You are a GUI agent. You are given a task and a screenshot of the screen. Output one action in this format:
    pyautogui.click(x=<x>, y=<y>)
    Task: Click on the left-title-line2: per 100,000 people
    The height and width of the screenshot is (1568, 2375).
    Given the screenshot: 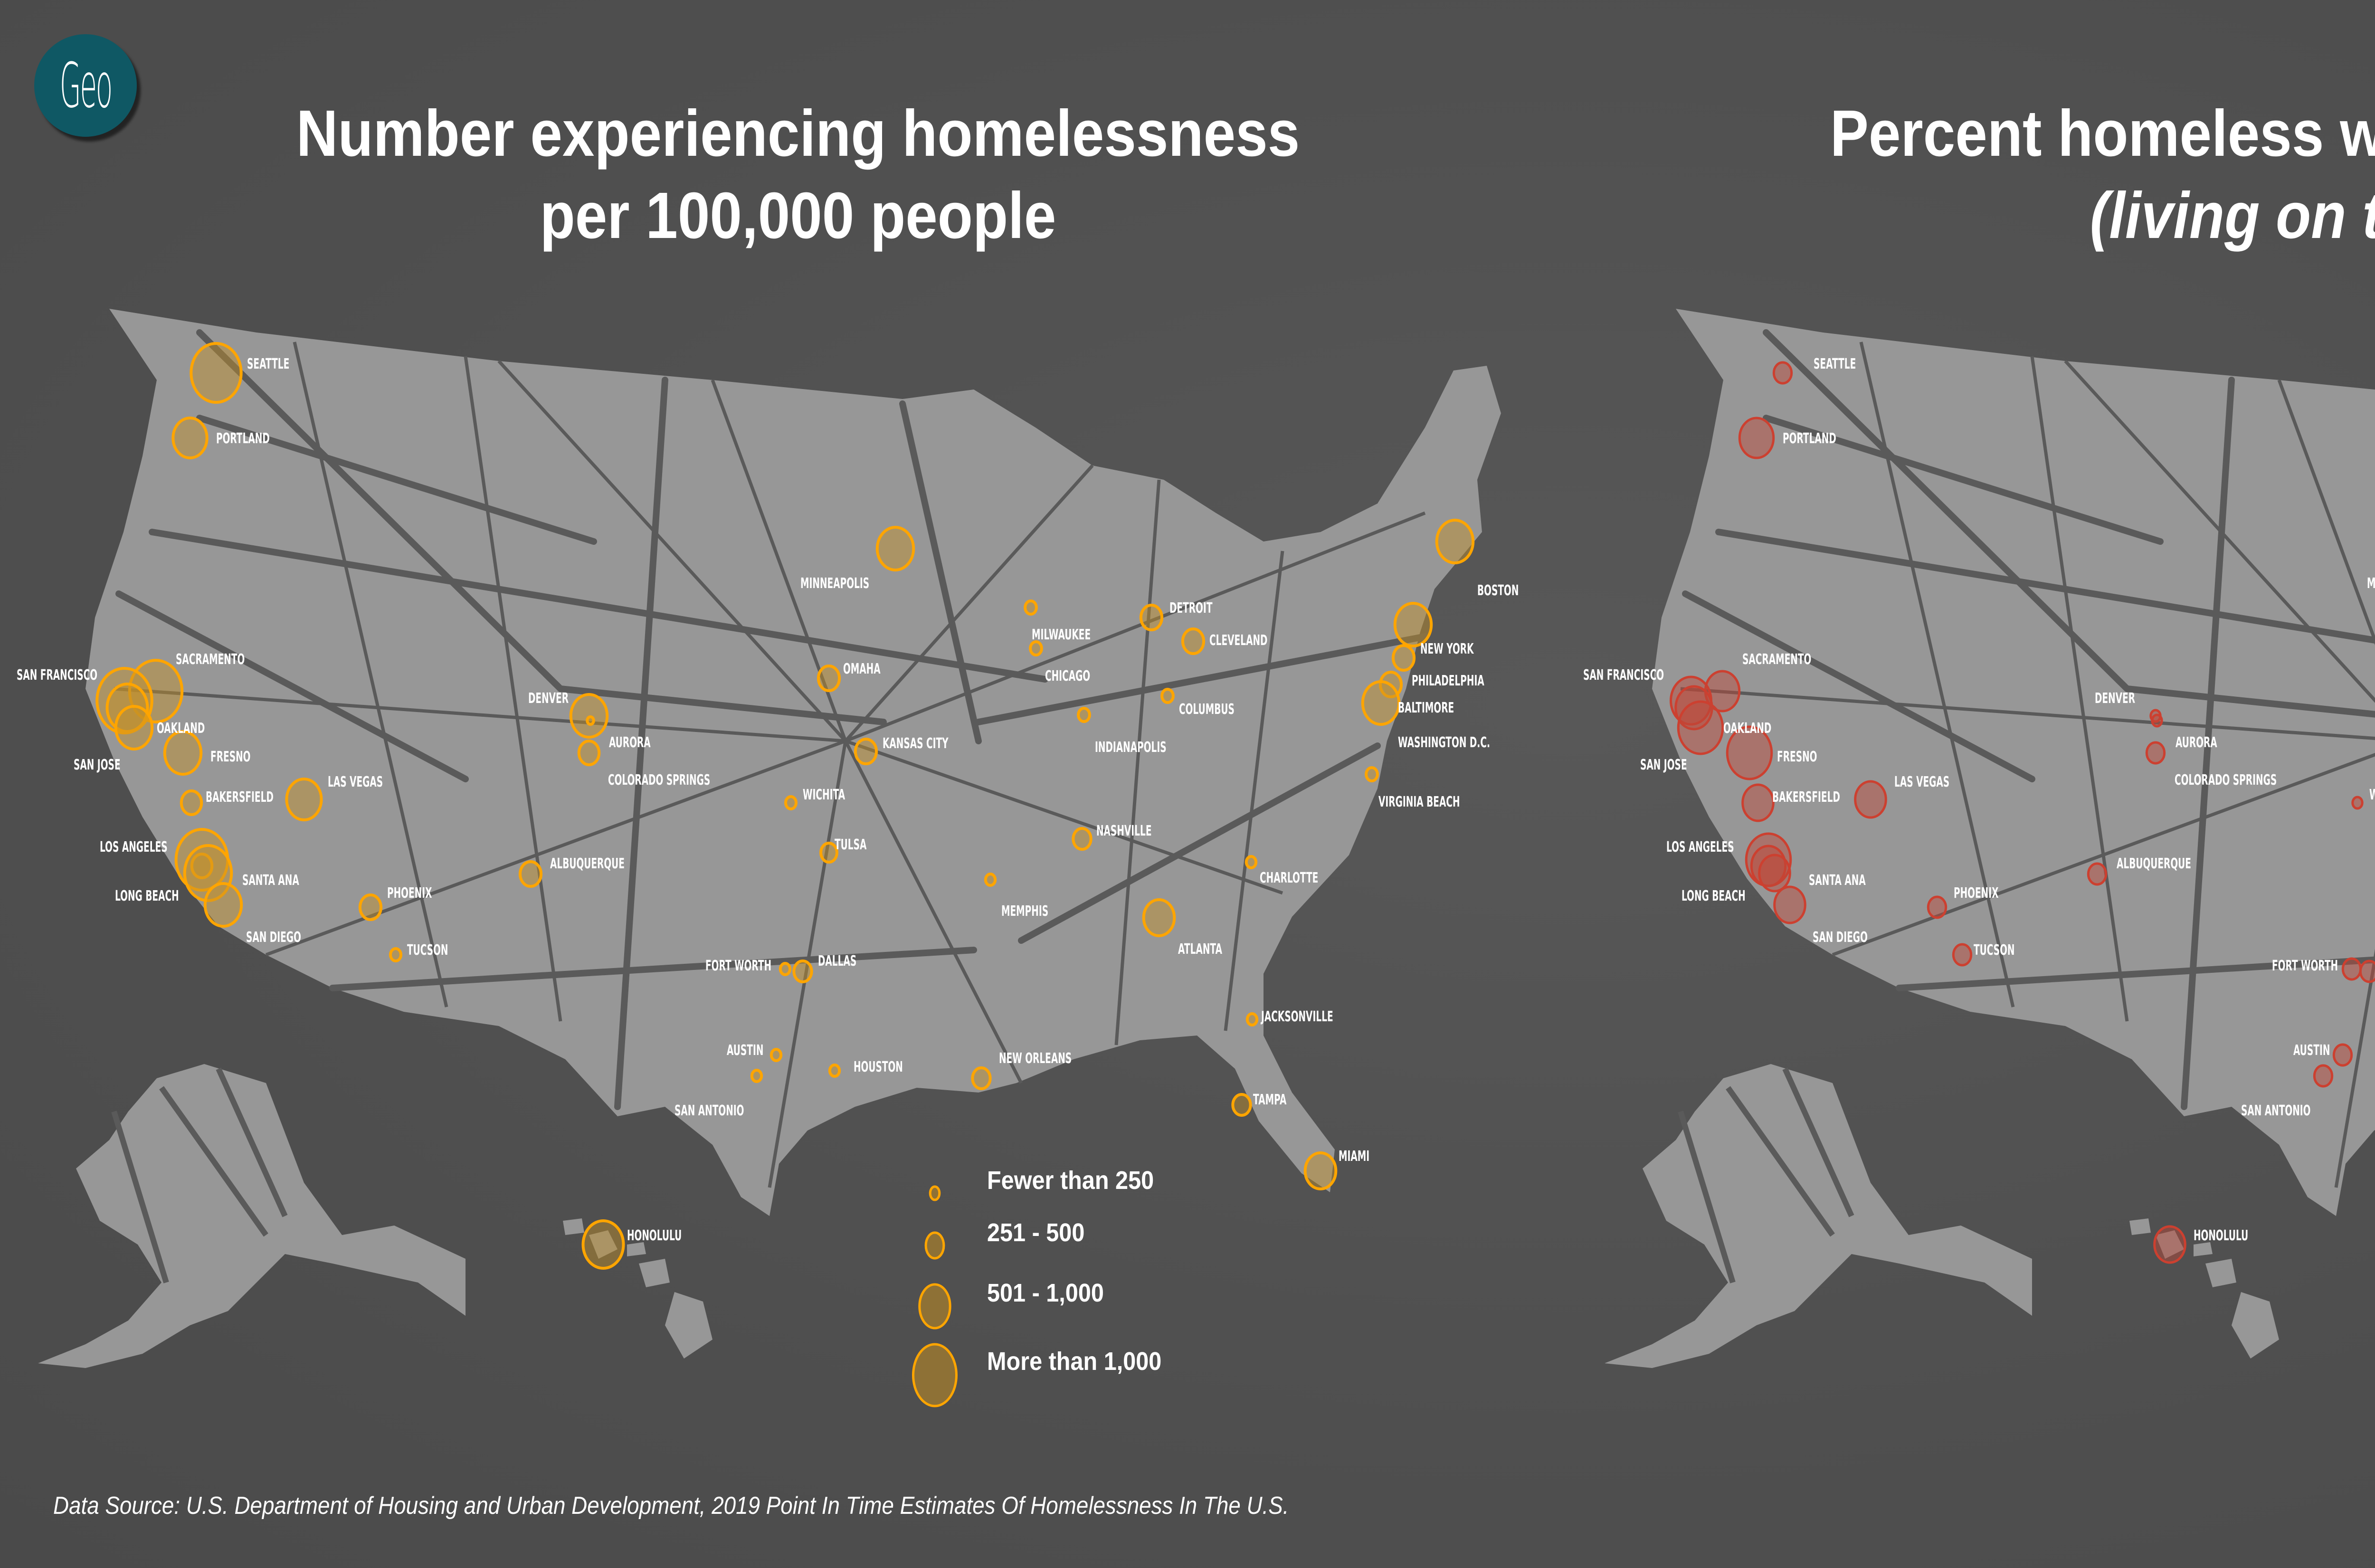 What is the action you would take?
    pyautogui.click(x=798, y=215)
    